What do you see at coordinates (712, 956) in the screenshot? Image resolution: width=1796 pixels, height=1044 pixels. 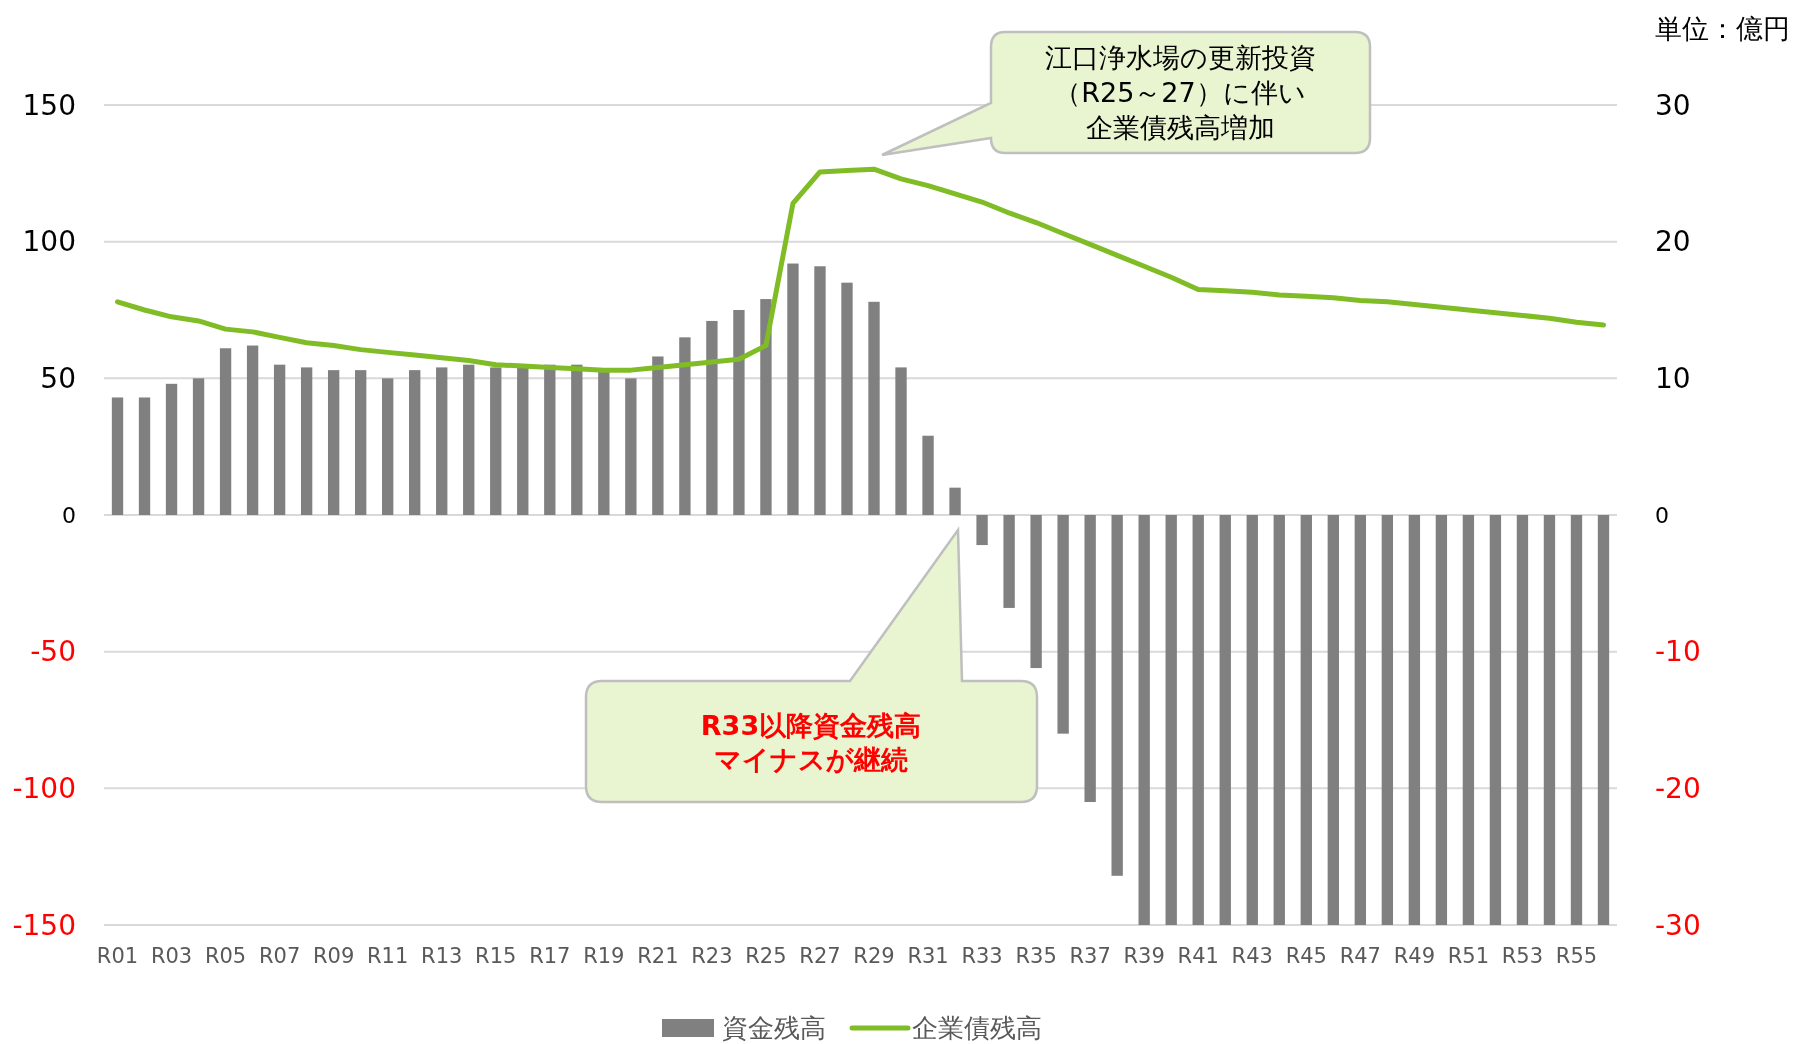 I see `x-tick-label: R23` at bounding box center [712, 956].